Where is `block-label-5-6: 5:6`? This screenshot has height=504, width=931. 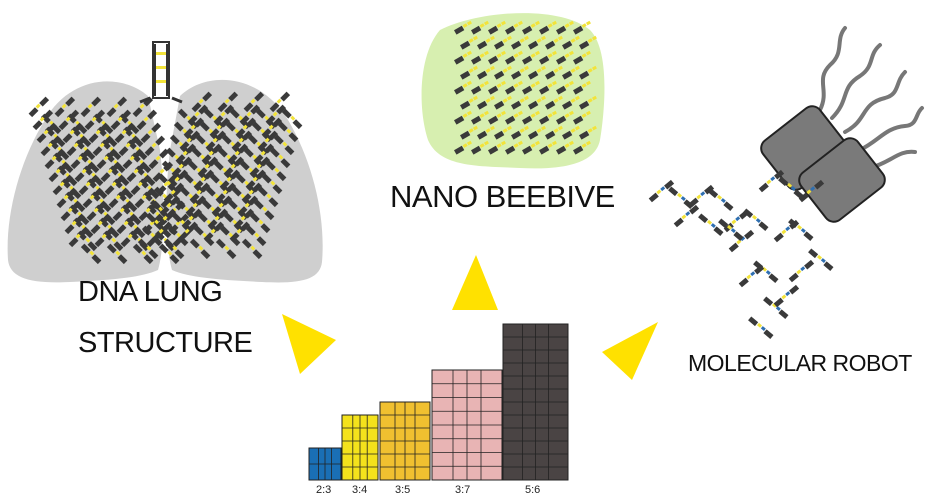 block-label-5-6: 5:6 is located at coordinates (533, 490).